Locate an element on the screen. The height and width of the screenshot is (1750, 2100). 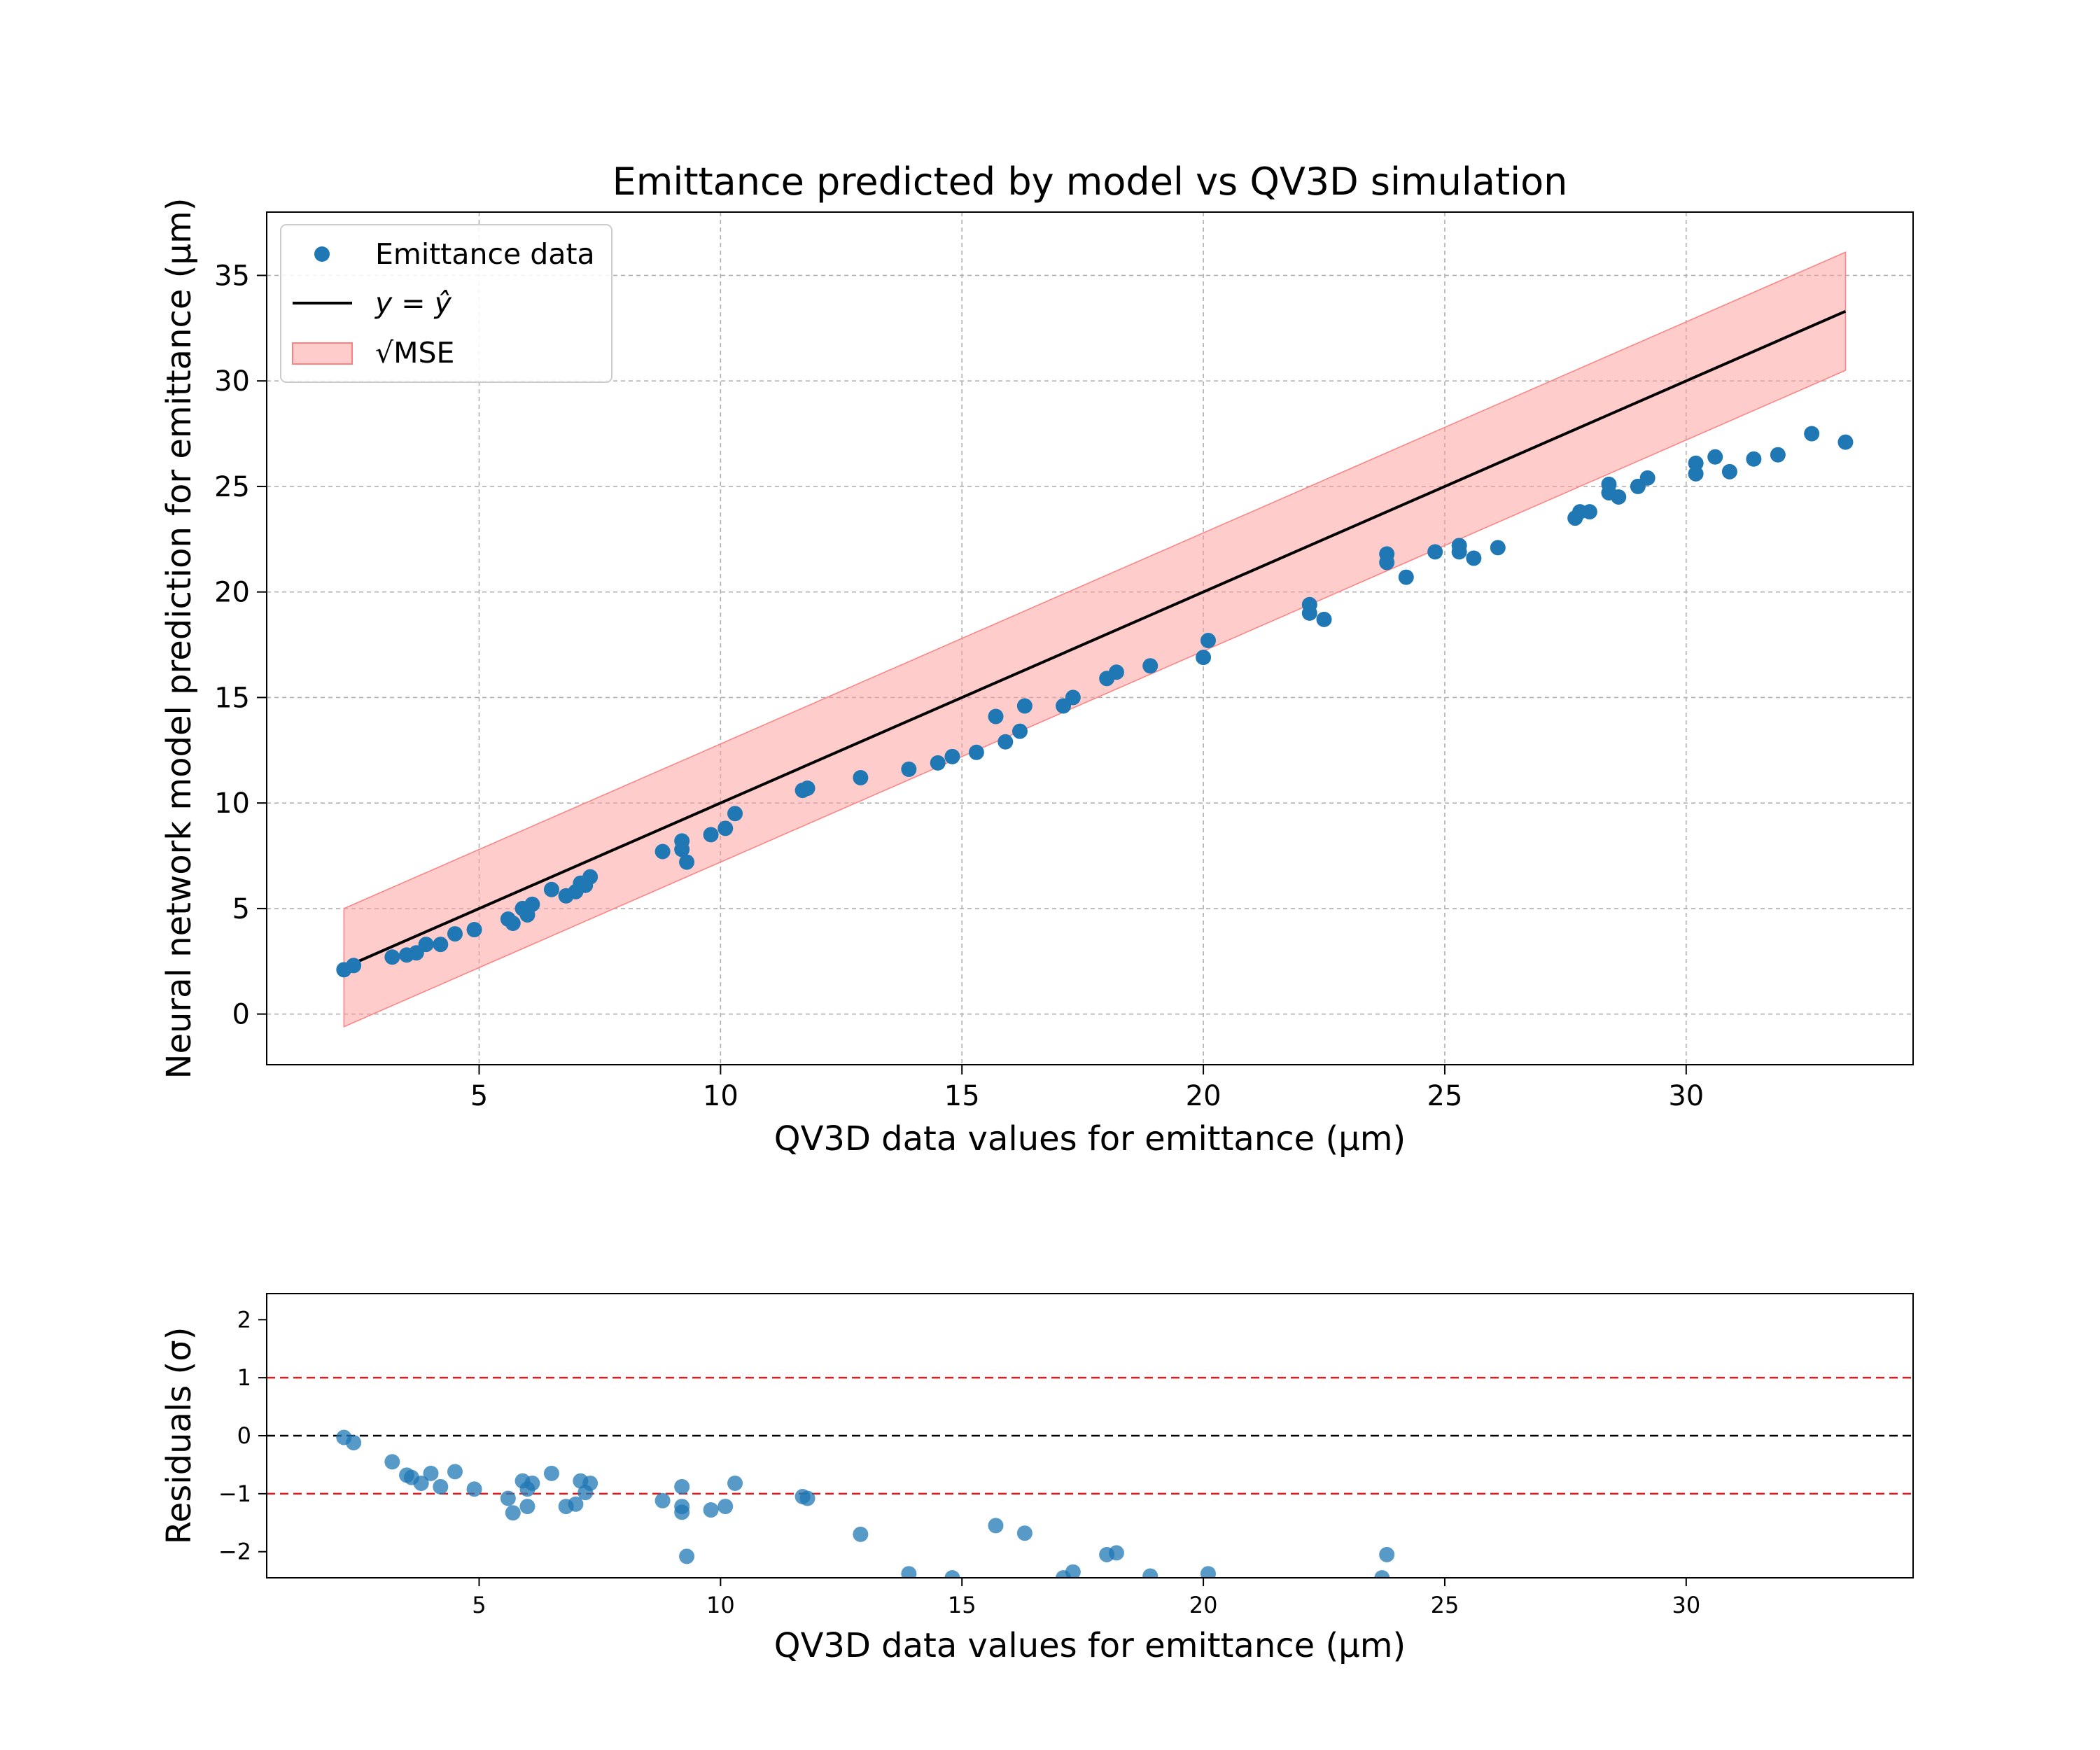
x-tick-label: 30 is located at coordinates (1686, 1605).